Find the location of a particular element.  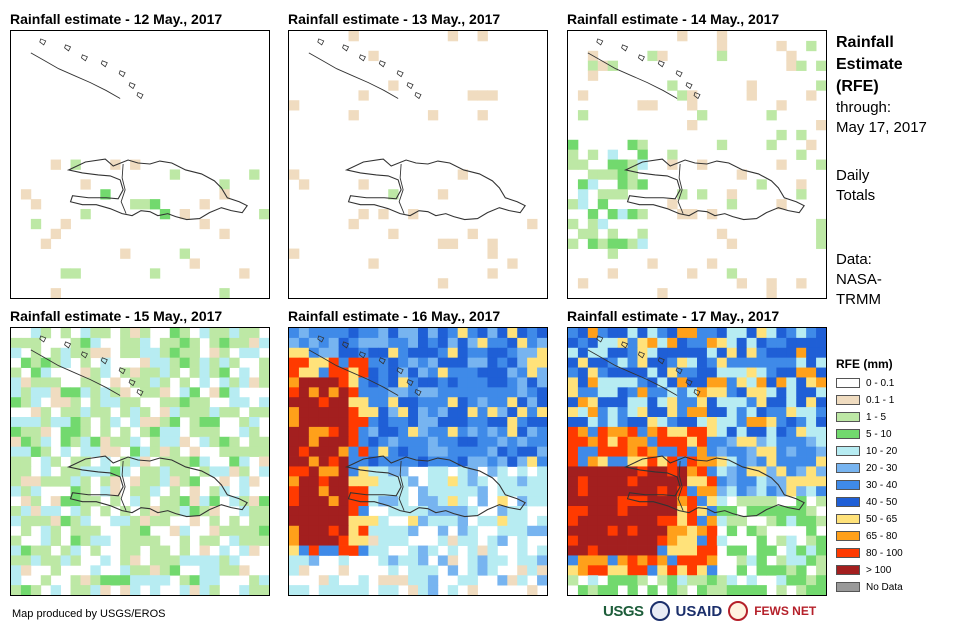

panel-title-17-may: Rainfall estimate - 17 May., 2017 is located at coordinates (673, 316).